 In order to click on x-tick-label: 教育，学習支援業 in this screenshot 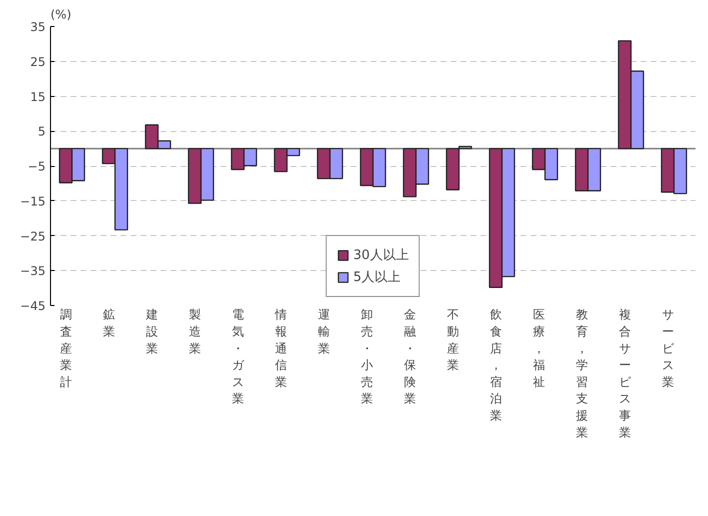, I will do `click(582, 374)`.